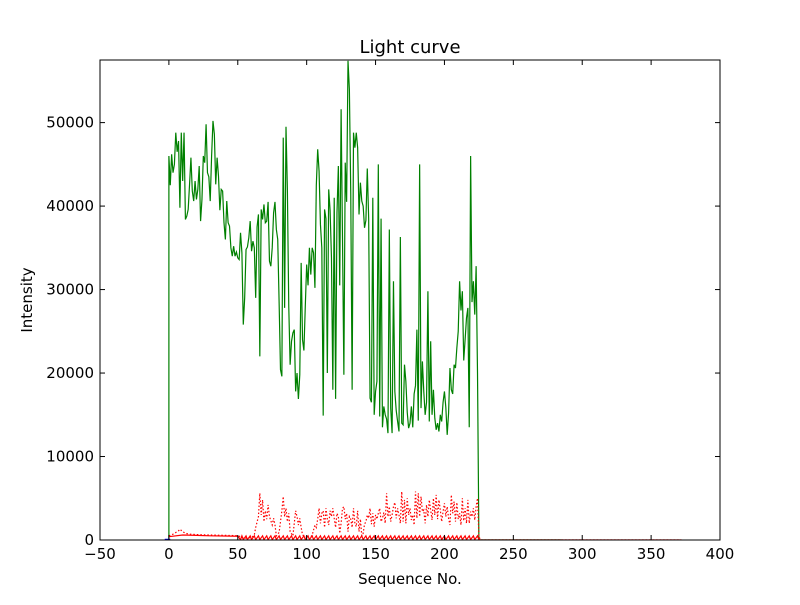 The image size is (800, 605). I want to click on chart-title: Light curve, so click(409, 47).